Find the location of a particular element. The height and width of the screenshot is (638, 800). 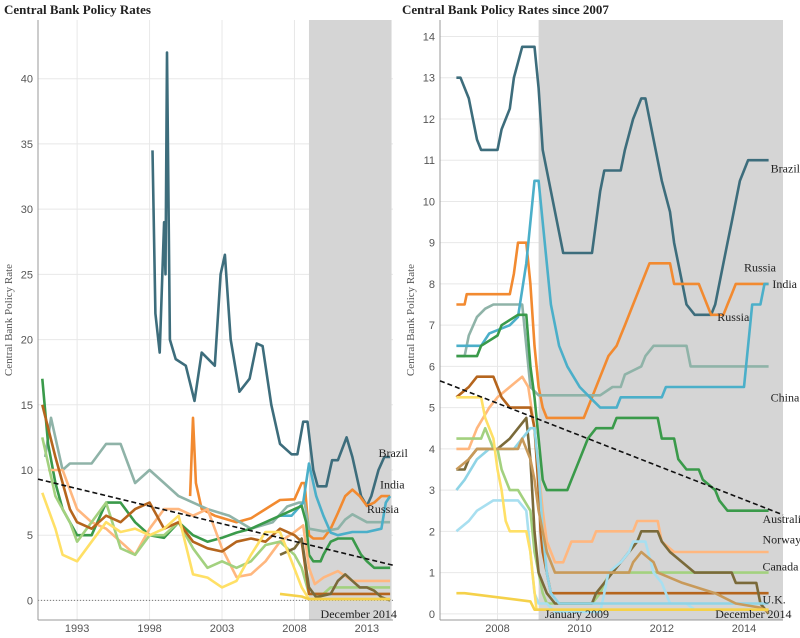

series-line-euro is located at coordinates (612, 525).